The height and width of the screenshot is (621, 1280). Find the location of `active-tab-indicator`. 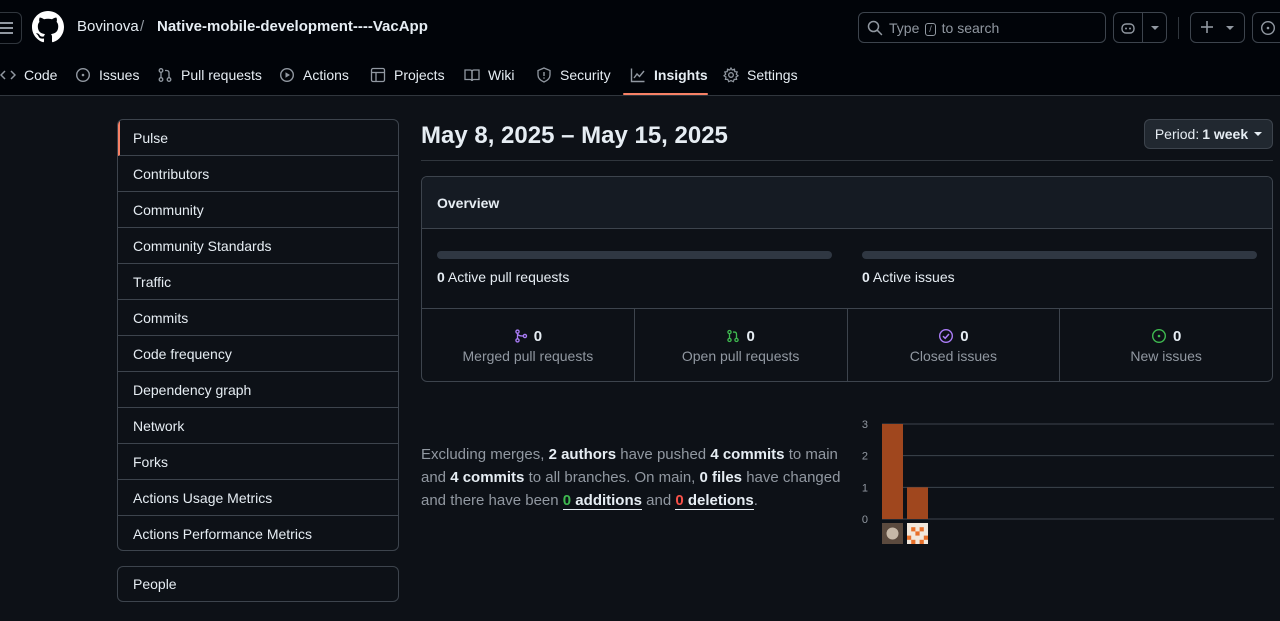

active-tab-indicator is located at coordinates (665, 94).